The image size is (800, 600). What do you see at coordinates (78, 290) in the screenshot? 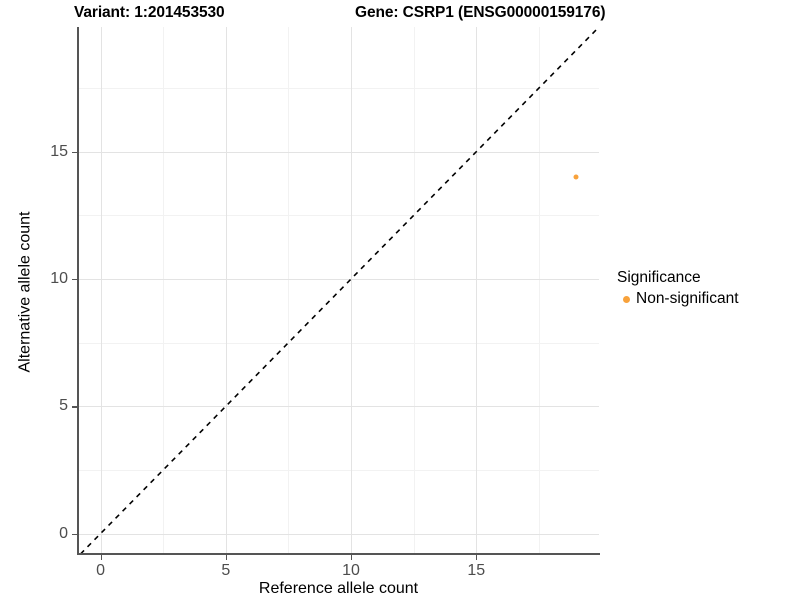
I see `y-axis-line` at bounding box center [78, 290].